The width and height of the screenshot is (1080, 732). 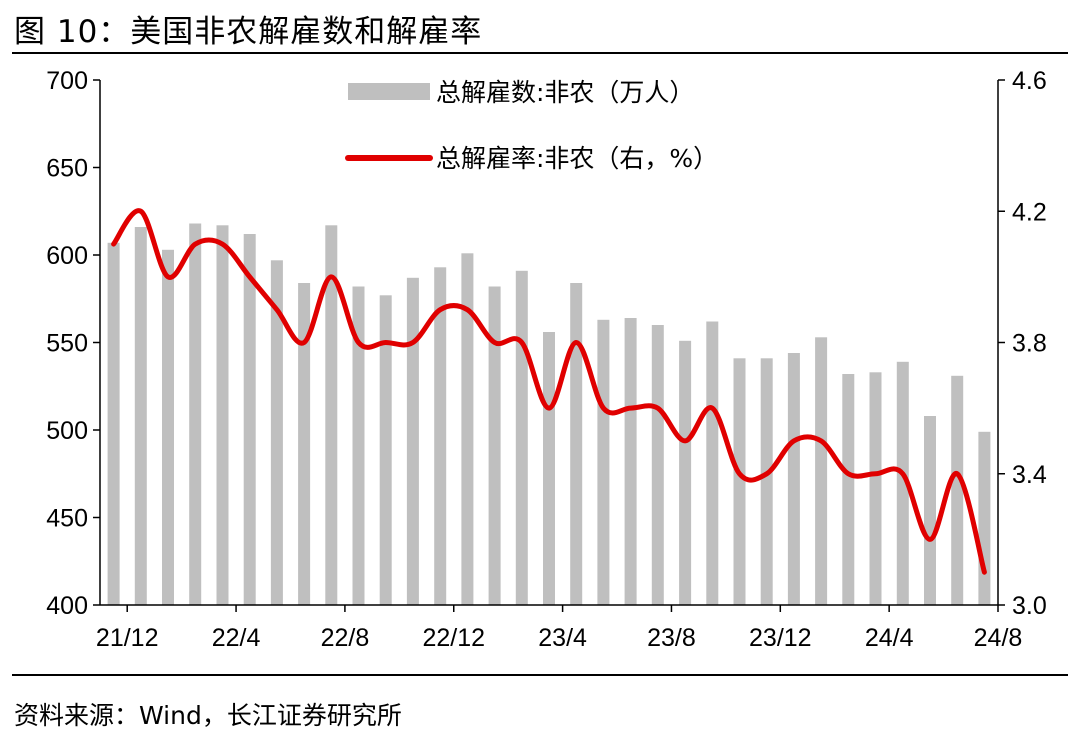 I want to click on legend-bar-swatch, so click(x=389, y=91).